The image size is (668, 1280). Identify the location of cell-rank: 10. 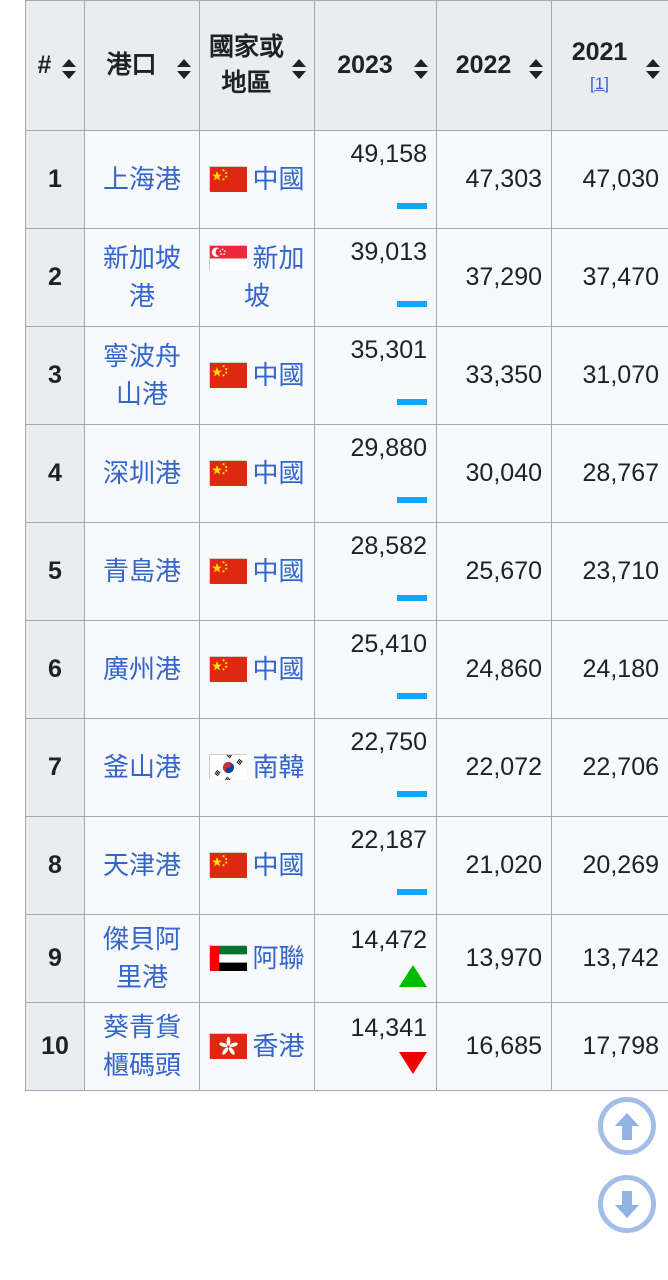
(55, 1046).